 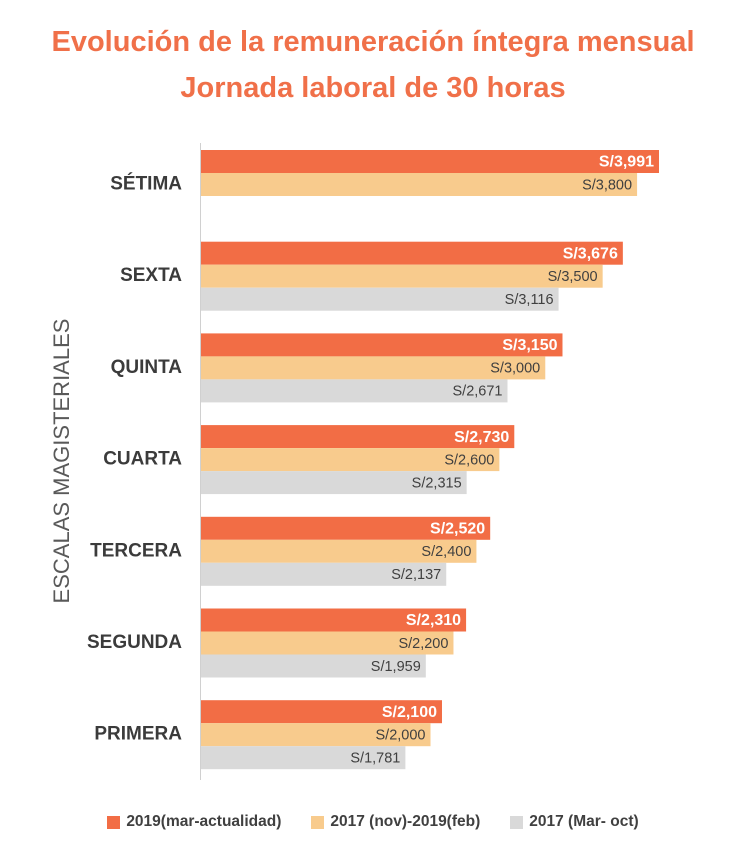 I want to click on data-label: S/2,315, so click(x=437, y=483).